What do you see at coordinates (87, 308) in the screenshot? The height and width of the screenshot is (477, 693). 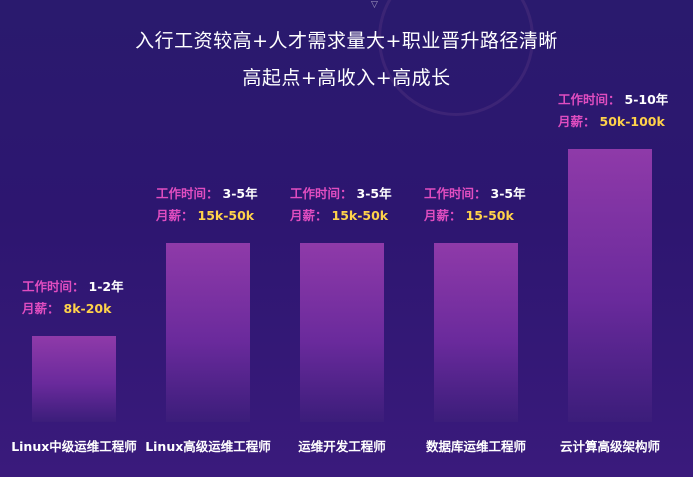 I see `salary-value: 8k-20k` at bounding box center [87, 308].